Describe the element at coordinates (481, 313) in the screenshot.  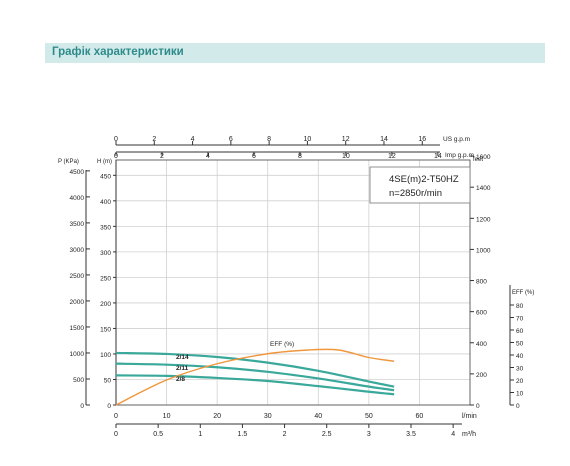
I see `tick-label-feet: 600` at that location.